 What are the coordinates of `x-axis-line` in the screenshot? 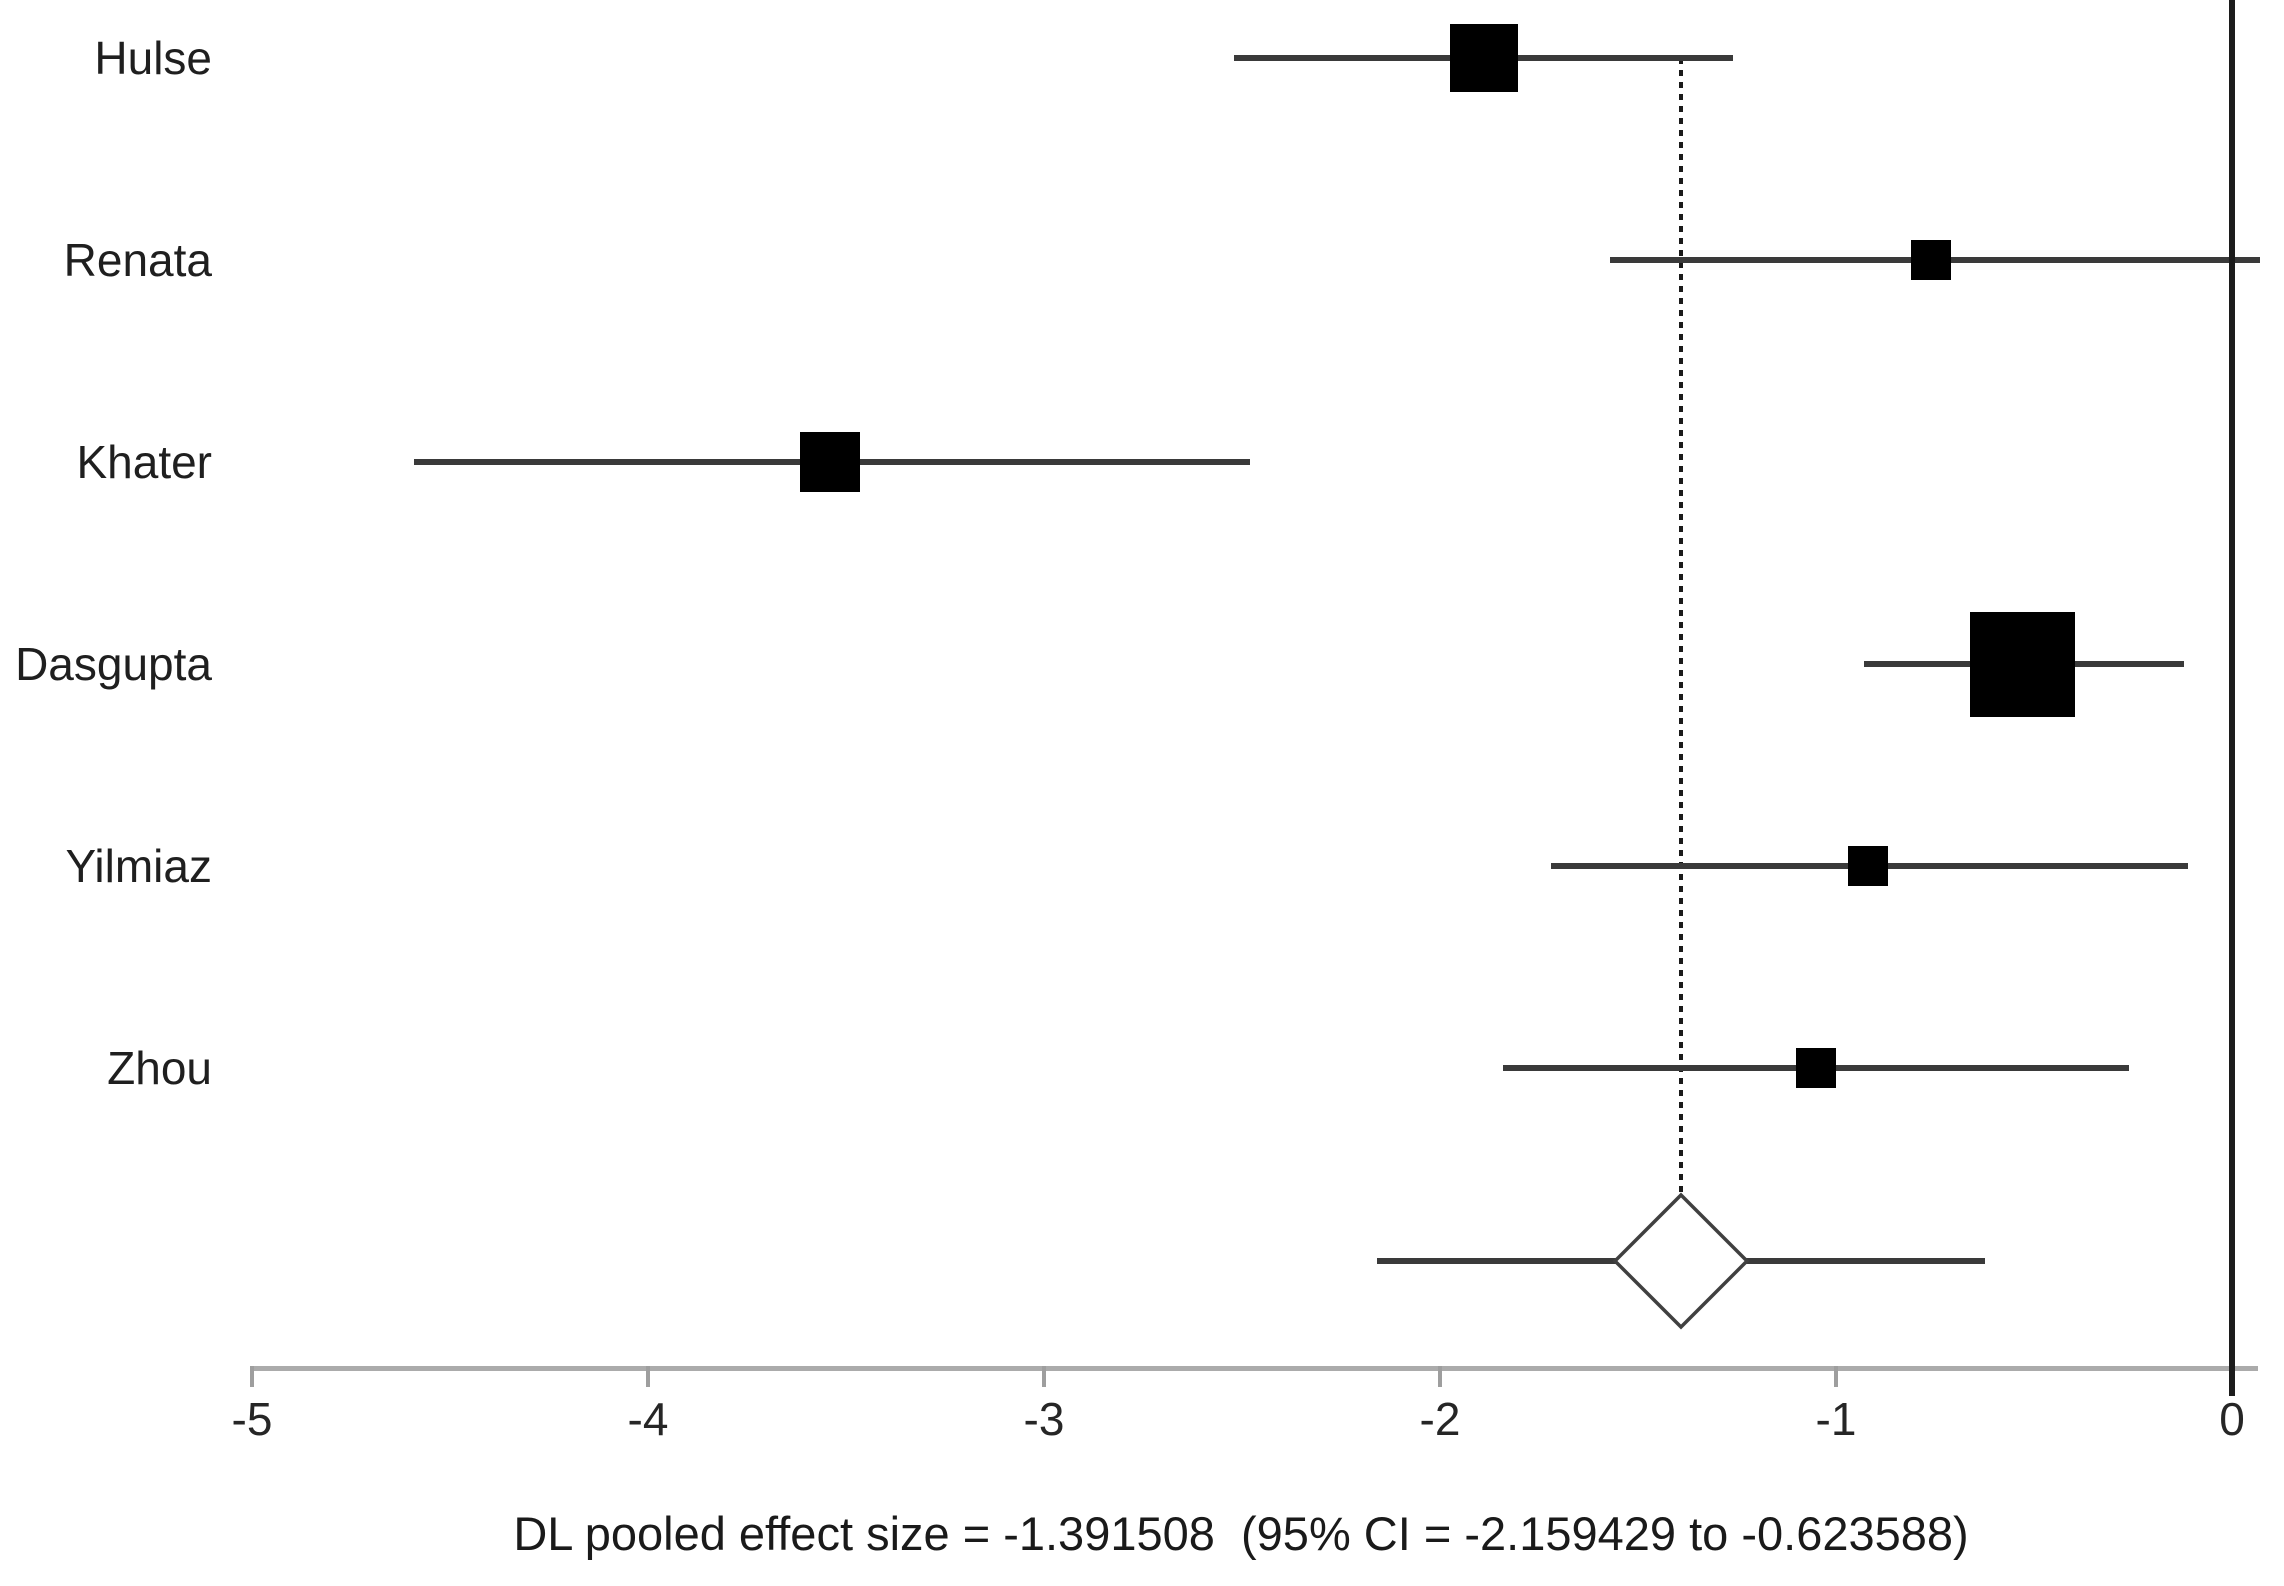 It's located at (1254, 1368).